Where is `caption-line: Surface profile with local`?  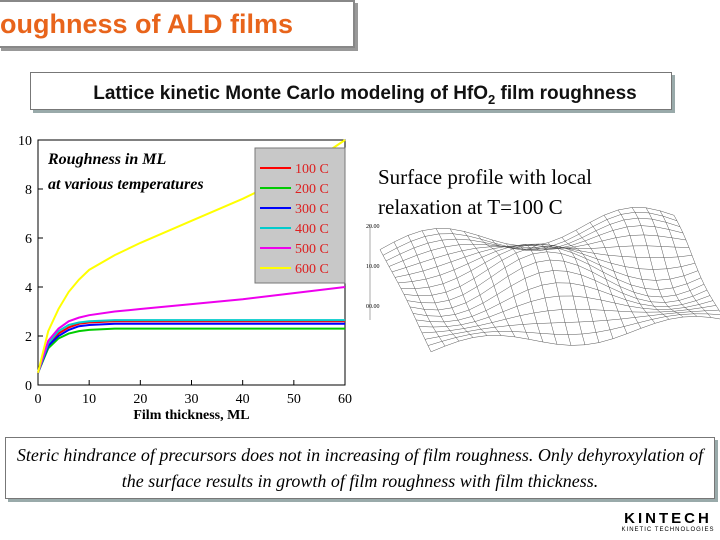
caption-line: Surface profile with local is located at coordinates (485, 177).